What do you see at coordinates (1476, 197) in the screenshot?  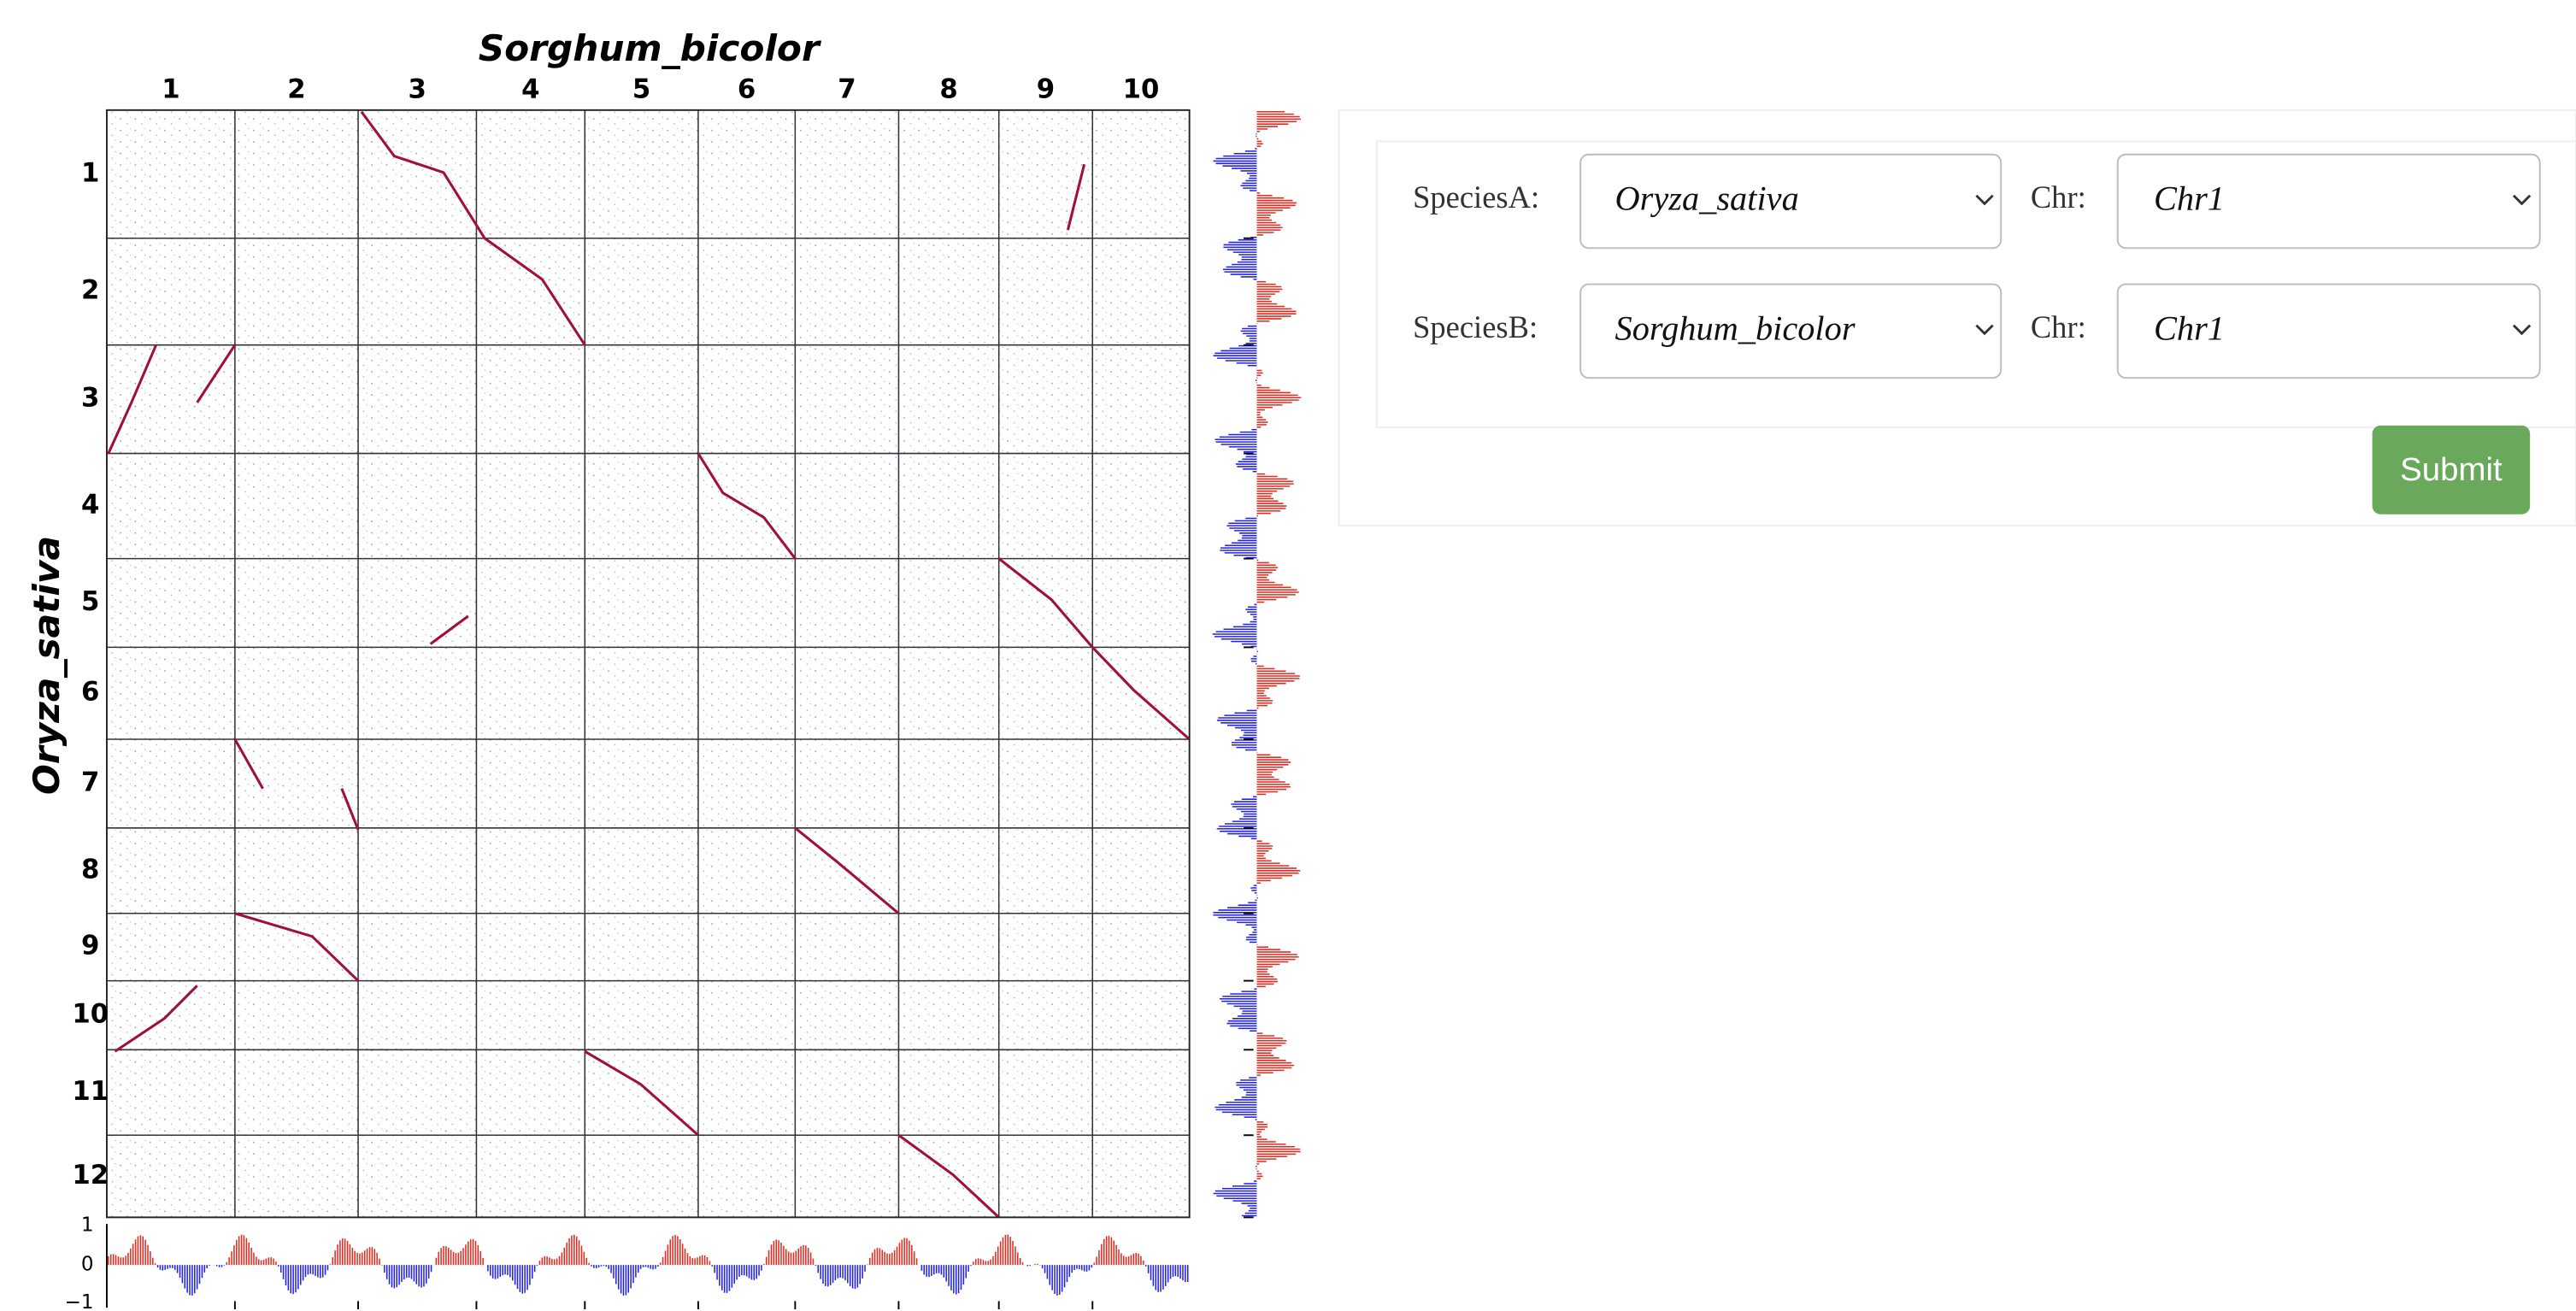 I see `species-a-label: SpeciesA:` at bounding box center [1476, 197].